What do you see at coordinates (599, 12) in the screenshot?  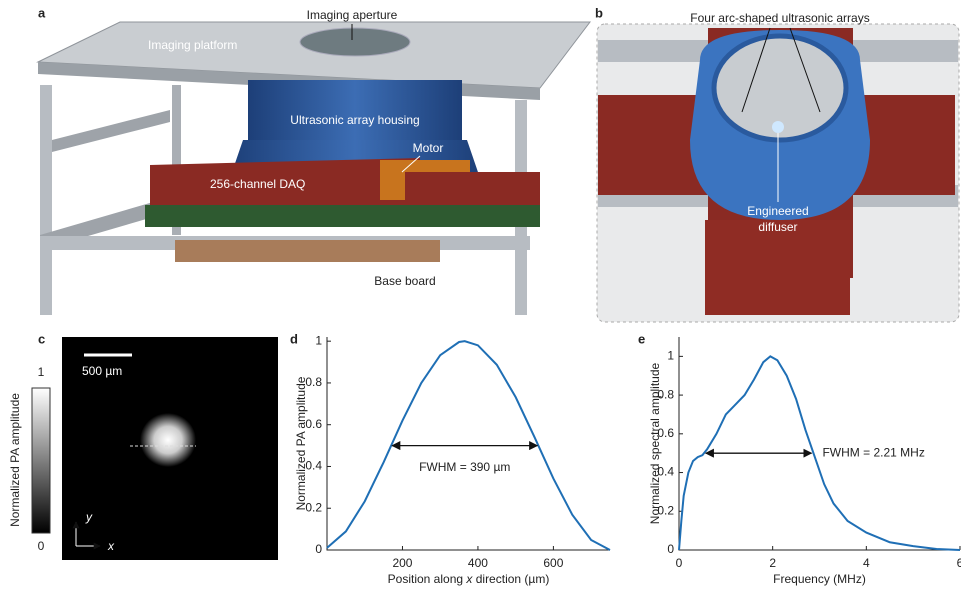 I see `panel-letter: b` at bounding box center [599, 12].